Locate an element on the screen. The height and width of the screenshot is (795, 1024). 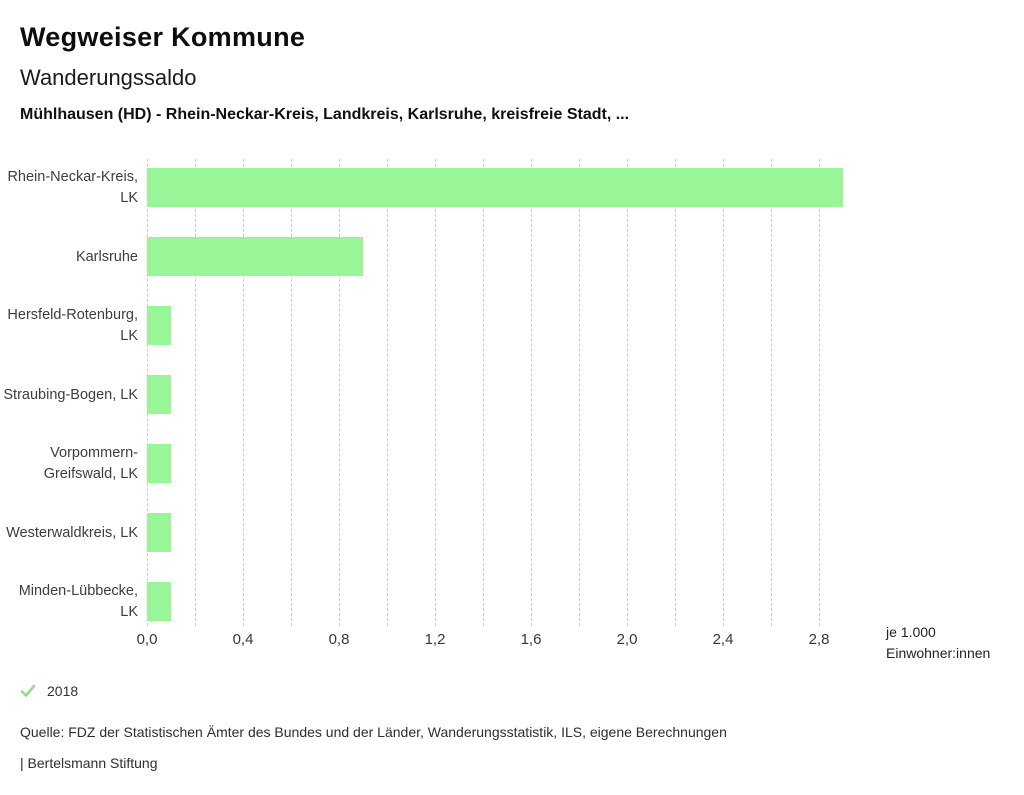
x-tick-label-1,6: 1,6 is located at coordinates (531, 639).